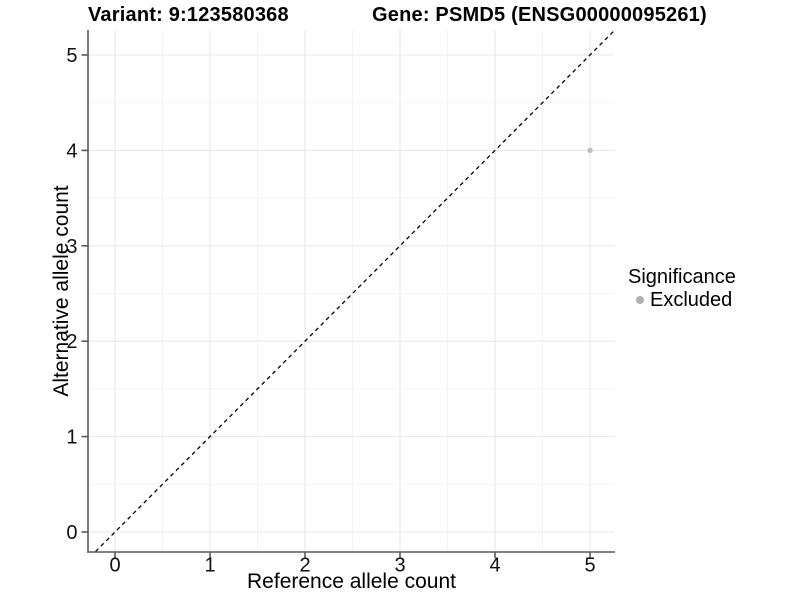 This screenshot has width=800, height=600. I want to click on y-tick-labels: 0 1 2 3 4 5, so click(71, 294).